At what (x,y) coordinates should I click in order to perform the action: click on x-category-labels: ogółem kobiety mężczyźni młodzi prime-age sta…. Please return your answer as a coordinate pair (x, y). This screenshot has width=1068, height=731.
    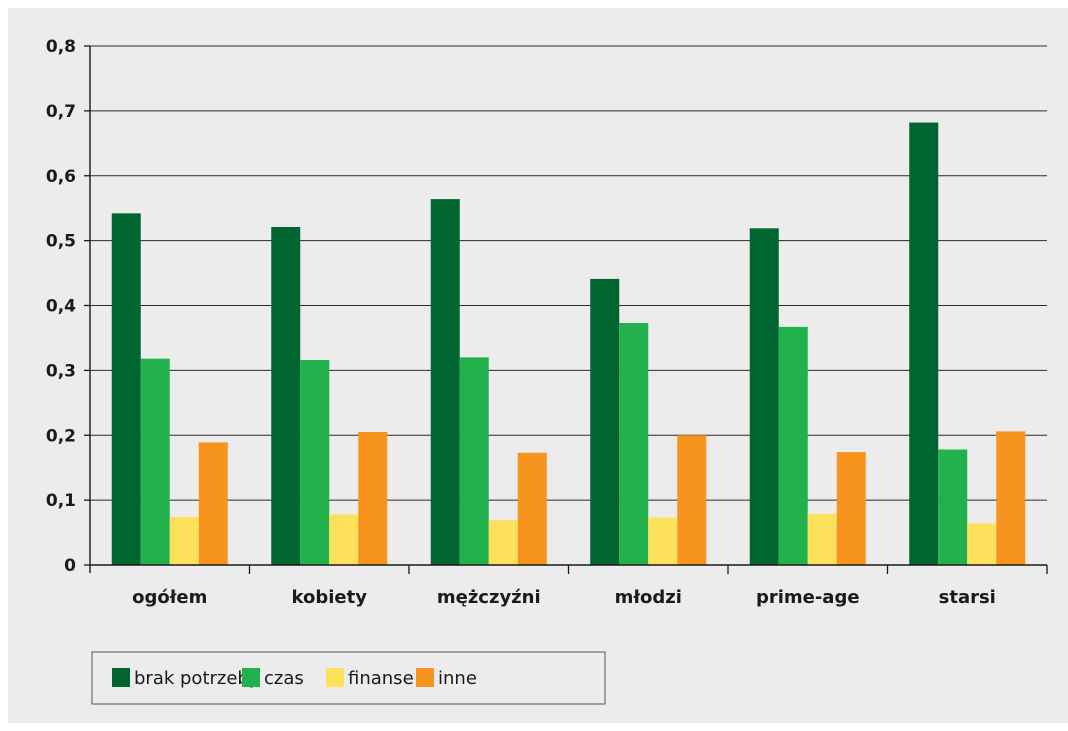
    Looking at the image, I should click on (564, 597).